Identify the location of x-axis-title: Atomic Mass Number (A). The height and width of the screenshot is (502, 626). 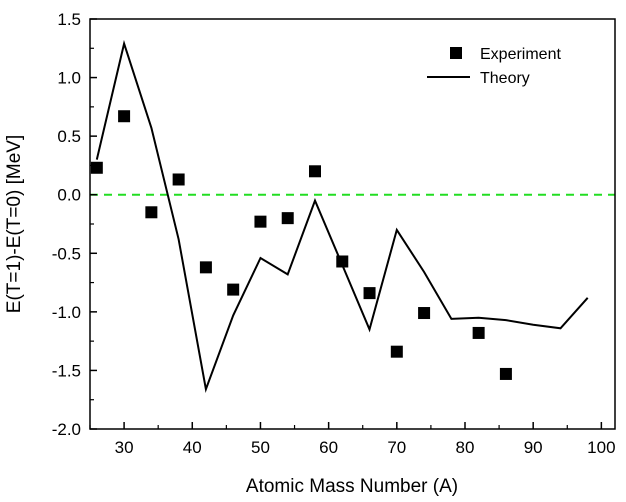
(352, 486).